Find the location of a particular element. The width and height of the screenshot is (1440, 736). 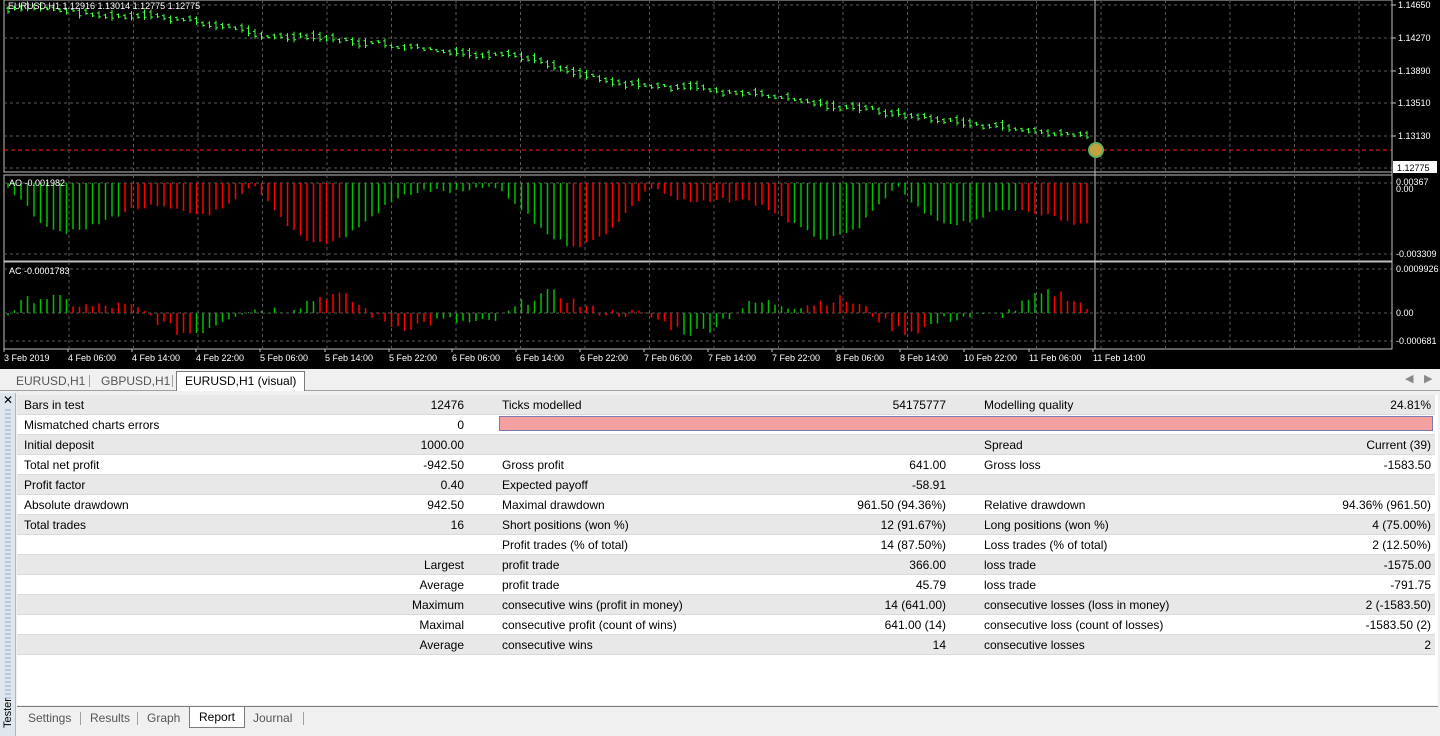

table-row: Profit factor 0.40 Expected payoff -58.91 is located at coordinates (726, 485).